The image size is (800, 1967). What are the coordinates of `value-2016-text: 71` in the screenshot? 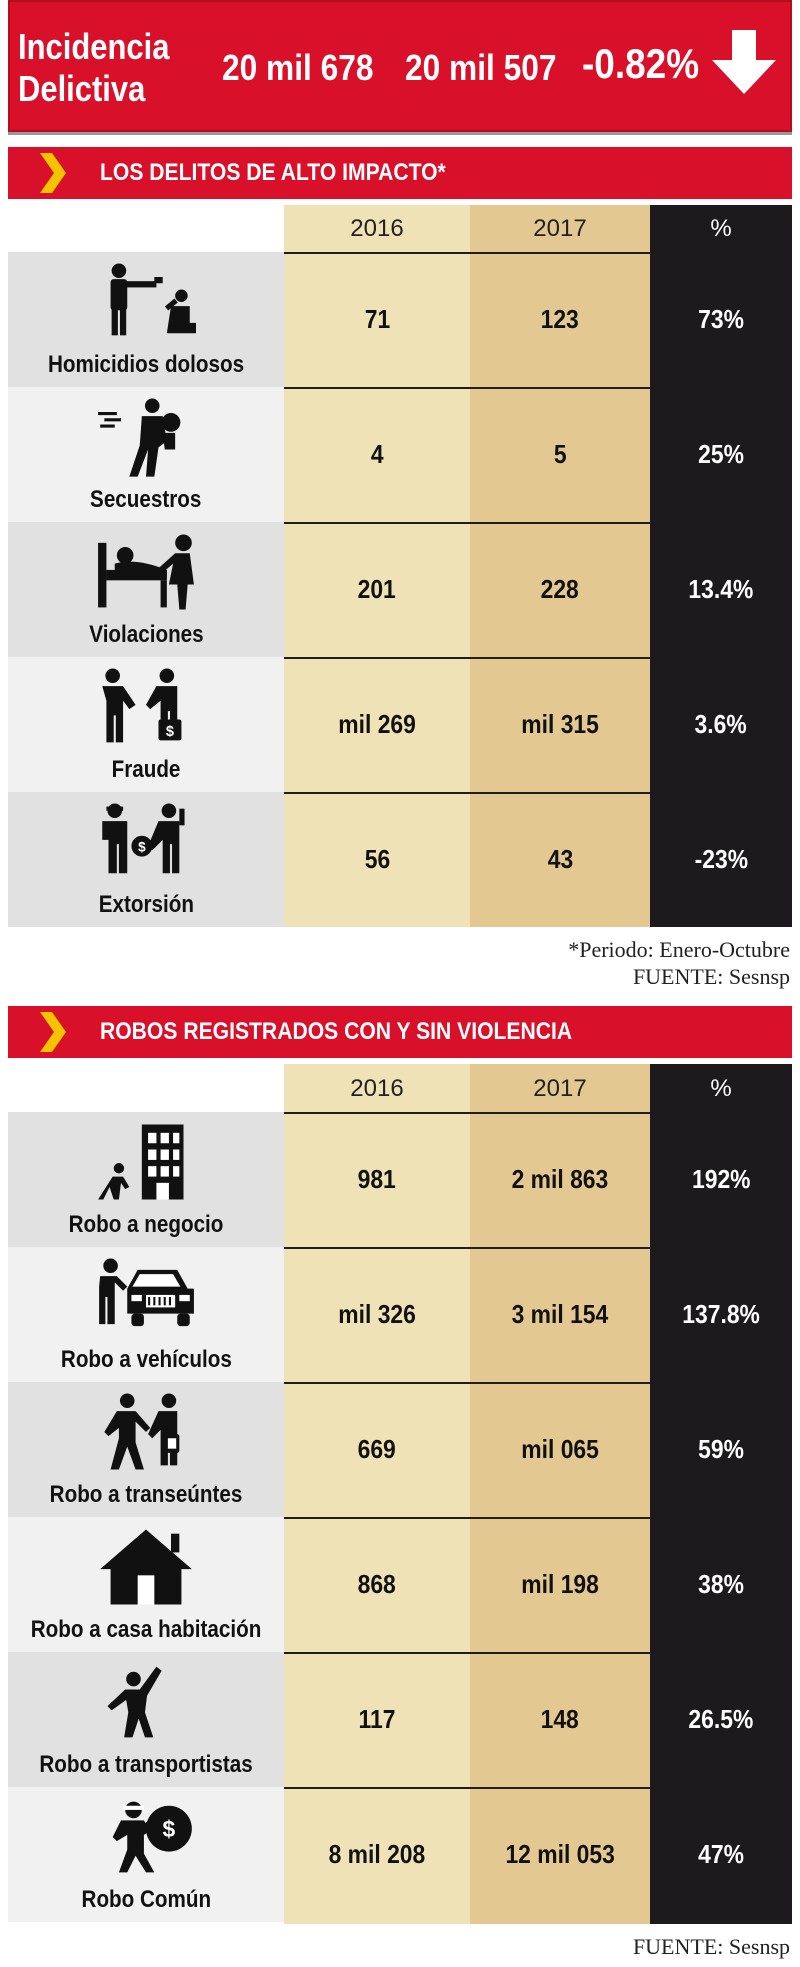 It's located at (377, 318).